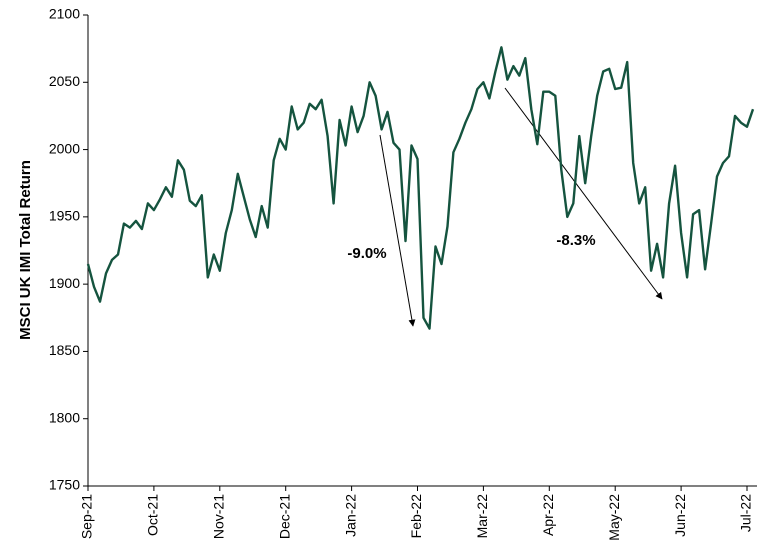 Image resolution: width=770 pixels, height=559 pixels. Describe the element at coordinates (284, 516) in the screenshot. I see `x-tick-label: Dec-21` at that location.